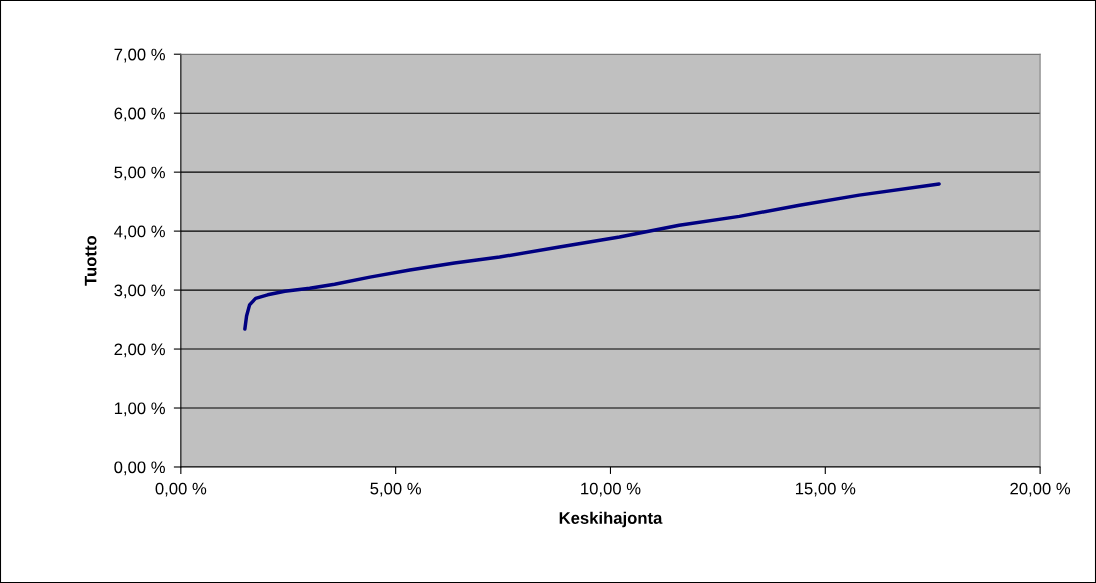 This screenshot has height=583, width=1096. Describe the element at coordinates (611, 519) in the screenshot. I see `x-axis-title: Keskihajonta` at that location.